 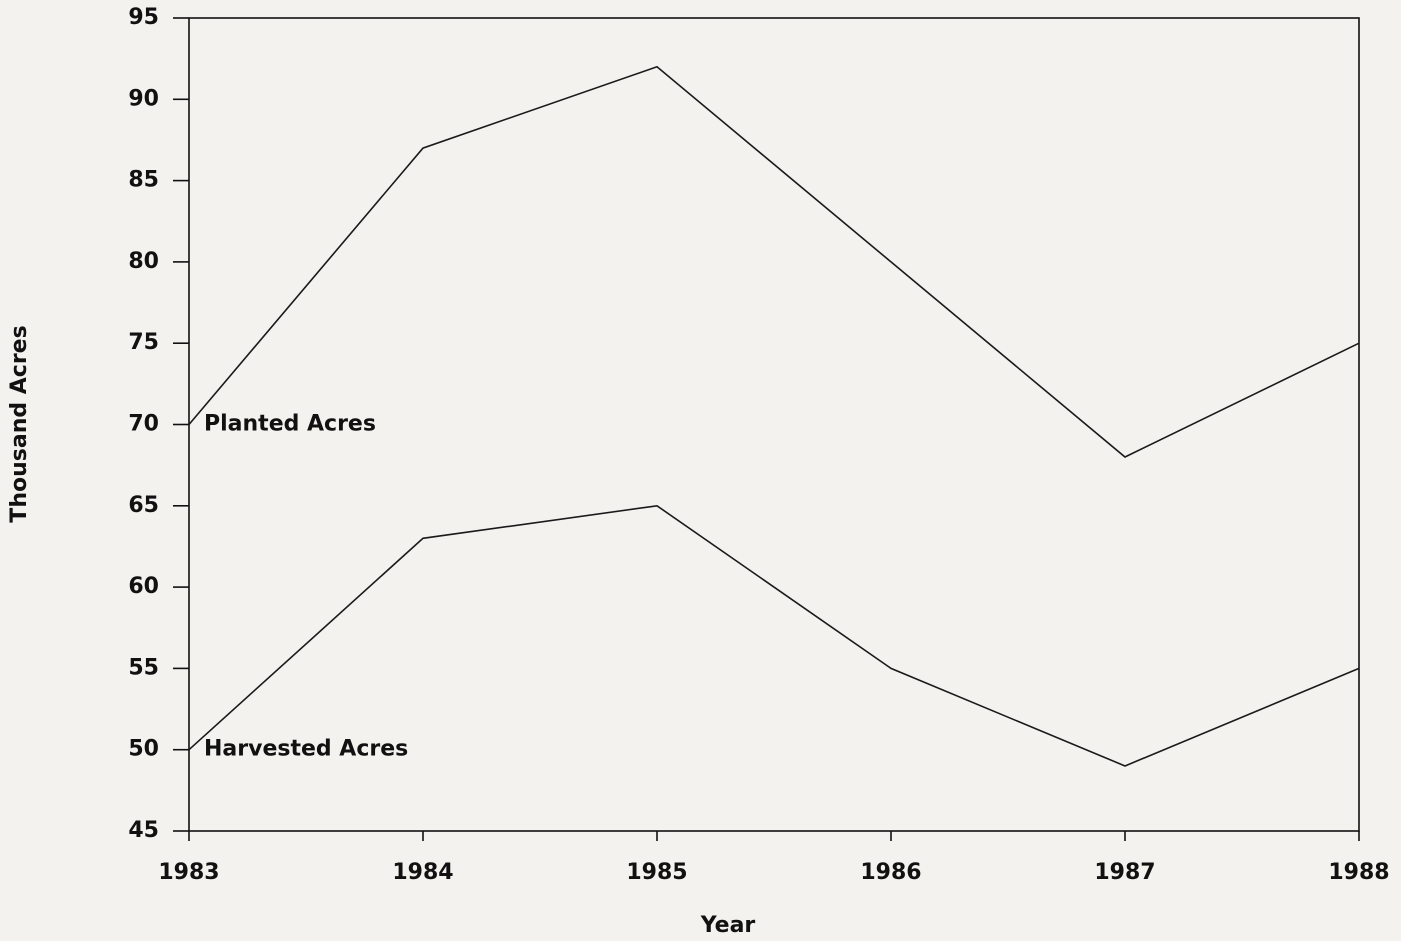 I want to click on y-tick-label: 60, so click(x=143, y=586).